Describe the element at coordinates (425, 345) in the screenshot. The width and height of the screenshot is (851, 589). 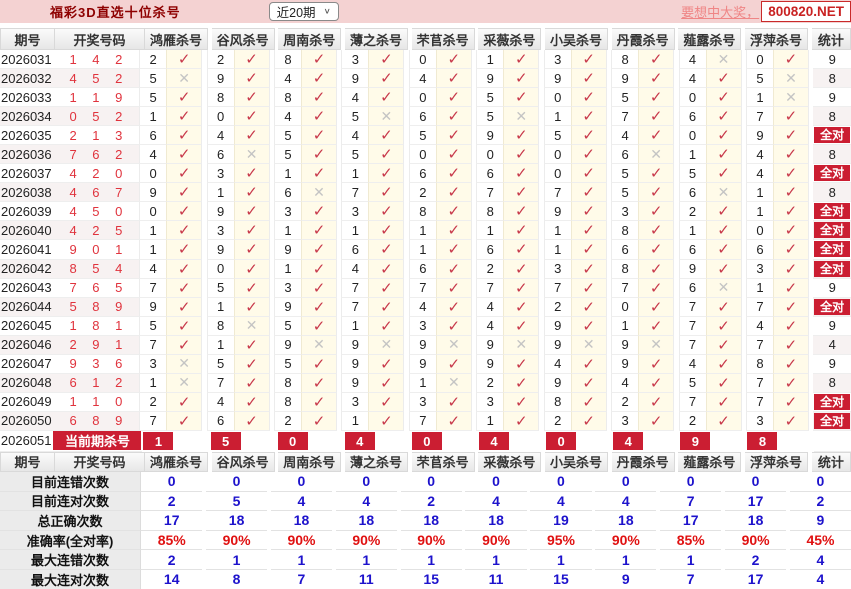
I see `table-row: 2026046 2 9 1 7 ✓ 1 ✓ 9 ✕ 9 ✕ 9 ✕ 9 ✕ 9 ✕ 9 ✕ 7 ✓ 7 ✓ 4` at that location.